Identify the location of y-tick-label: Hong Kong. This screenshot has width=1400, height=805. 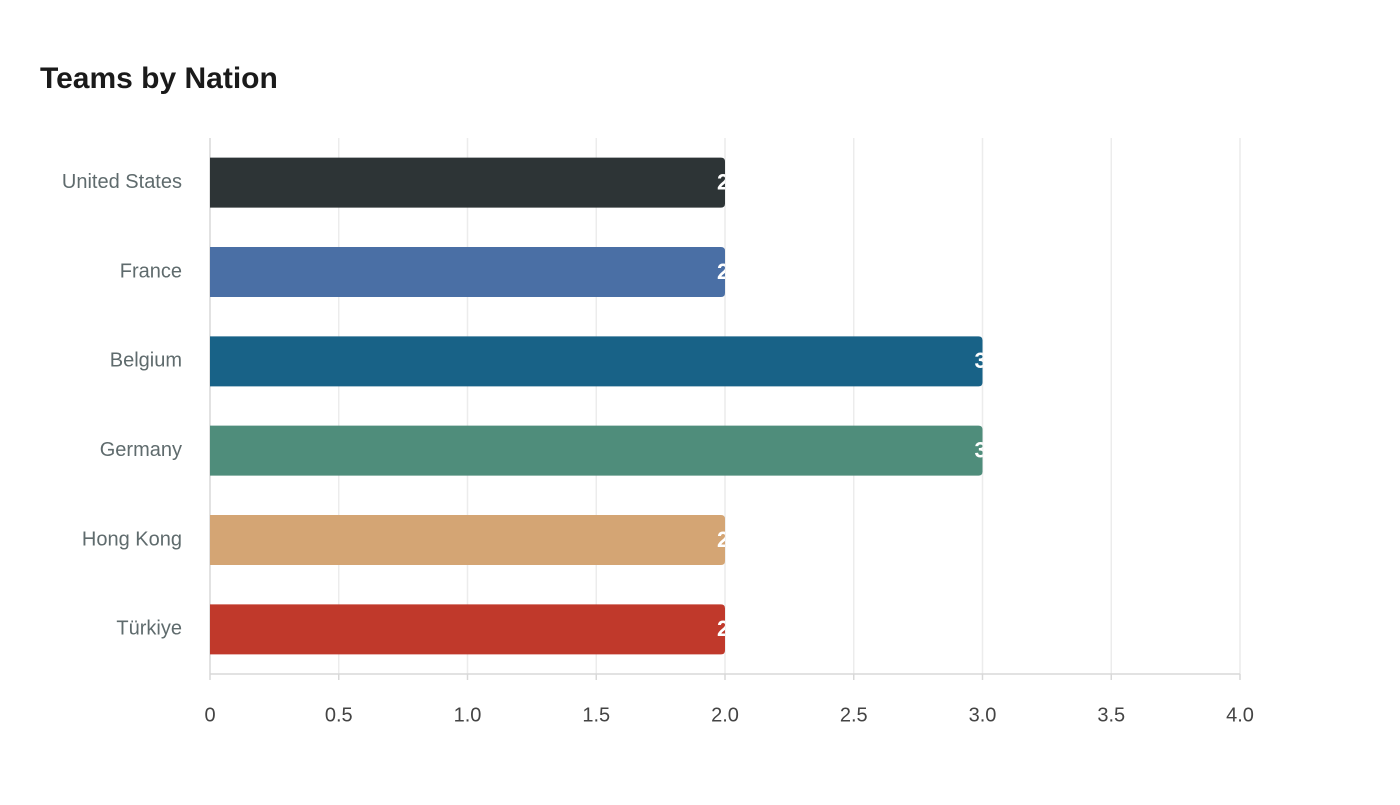
(132, 539).